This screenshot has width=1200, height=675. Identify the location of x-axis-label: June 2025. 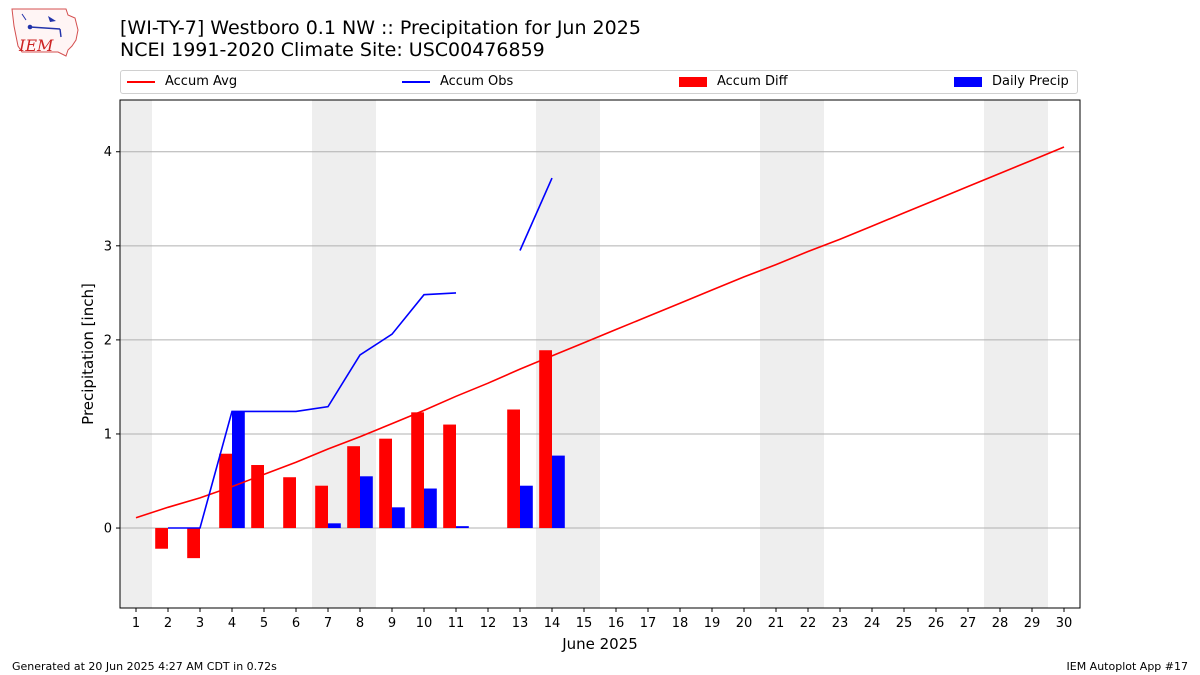
(599, 644).